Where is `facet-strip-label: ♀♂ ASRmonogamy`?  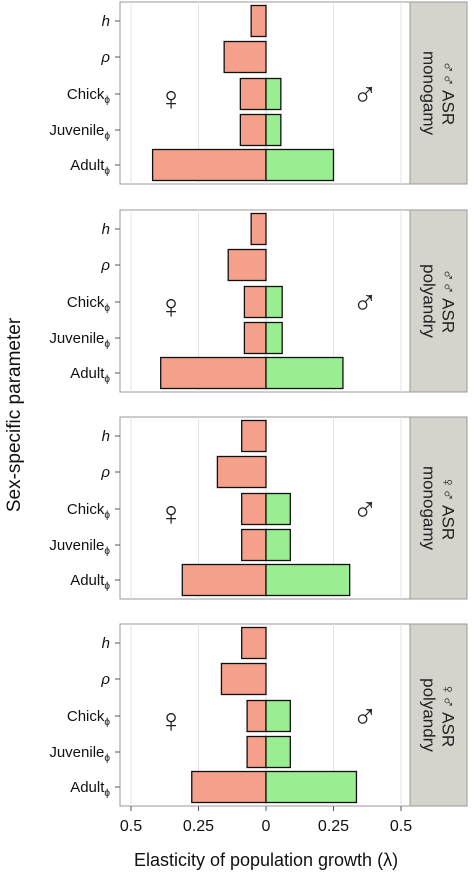 facet-strip-label: ♀♂ ASRmonogamy is located at coordinates (439, 508).